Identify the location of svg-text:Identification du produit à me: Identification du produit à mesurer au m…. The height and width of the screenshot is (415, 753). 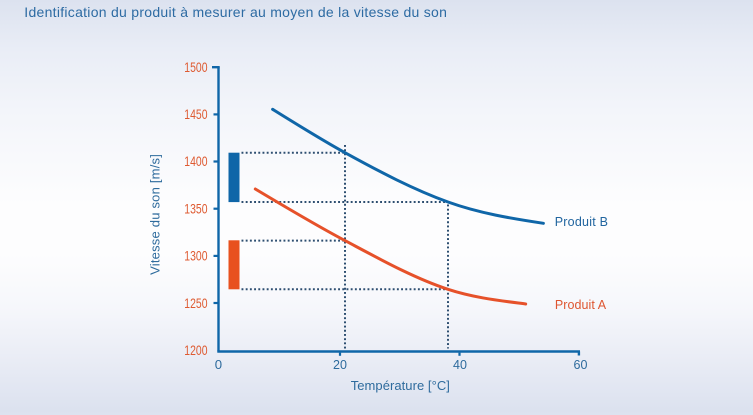
(235, 12).